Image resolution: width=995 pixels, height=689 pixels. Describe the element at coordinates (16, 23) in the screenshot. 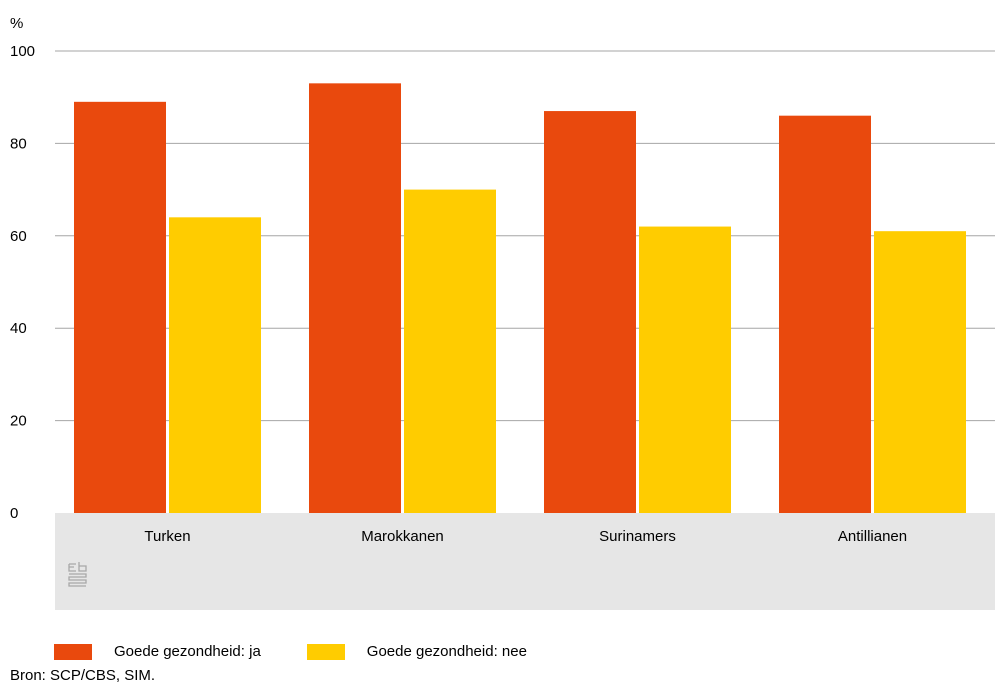

I see `y-axis-unit-label: %` at that location.